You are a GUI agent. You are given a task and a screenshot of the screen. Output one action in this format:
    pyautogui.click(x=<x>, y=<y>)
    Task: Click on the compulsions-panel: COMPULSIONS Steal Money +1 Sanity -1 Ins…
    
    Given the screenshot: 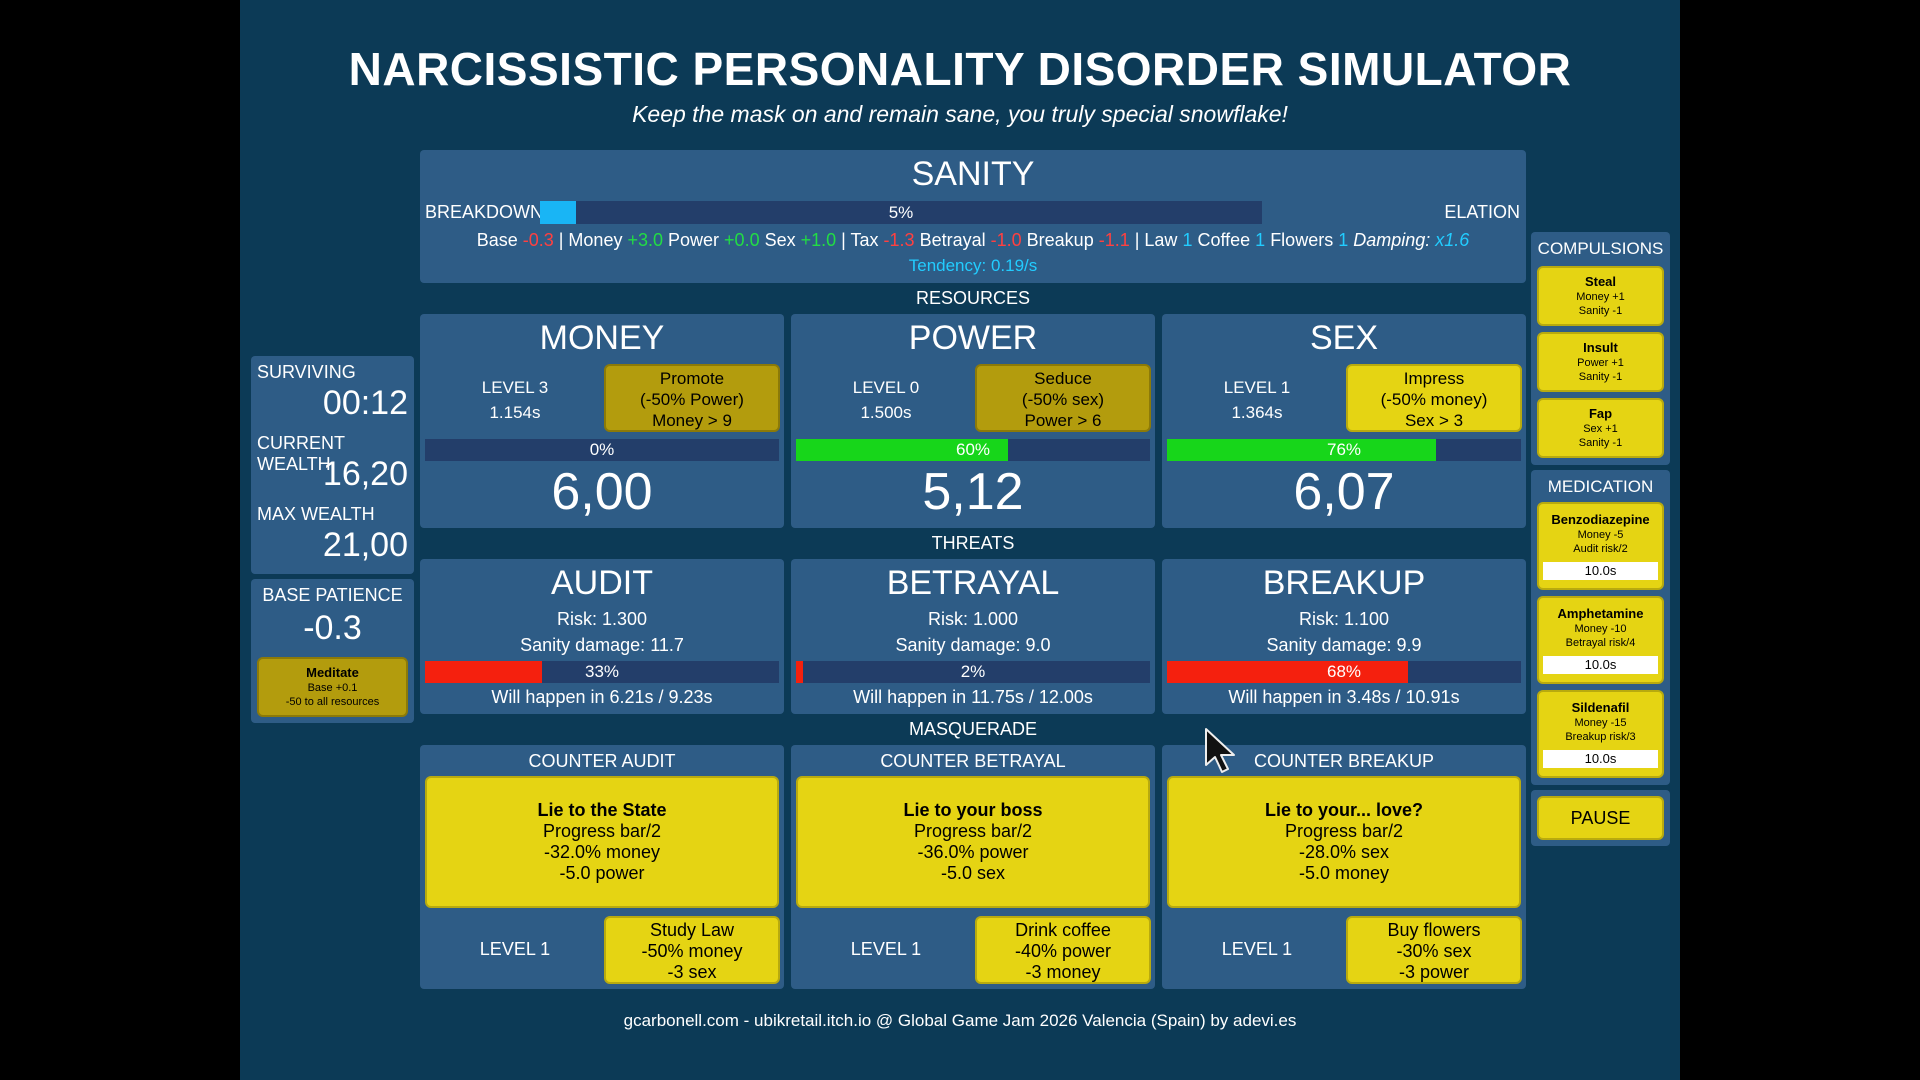 What is the action you would take?
    pyautogui.click(x=1600, y=348)
    